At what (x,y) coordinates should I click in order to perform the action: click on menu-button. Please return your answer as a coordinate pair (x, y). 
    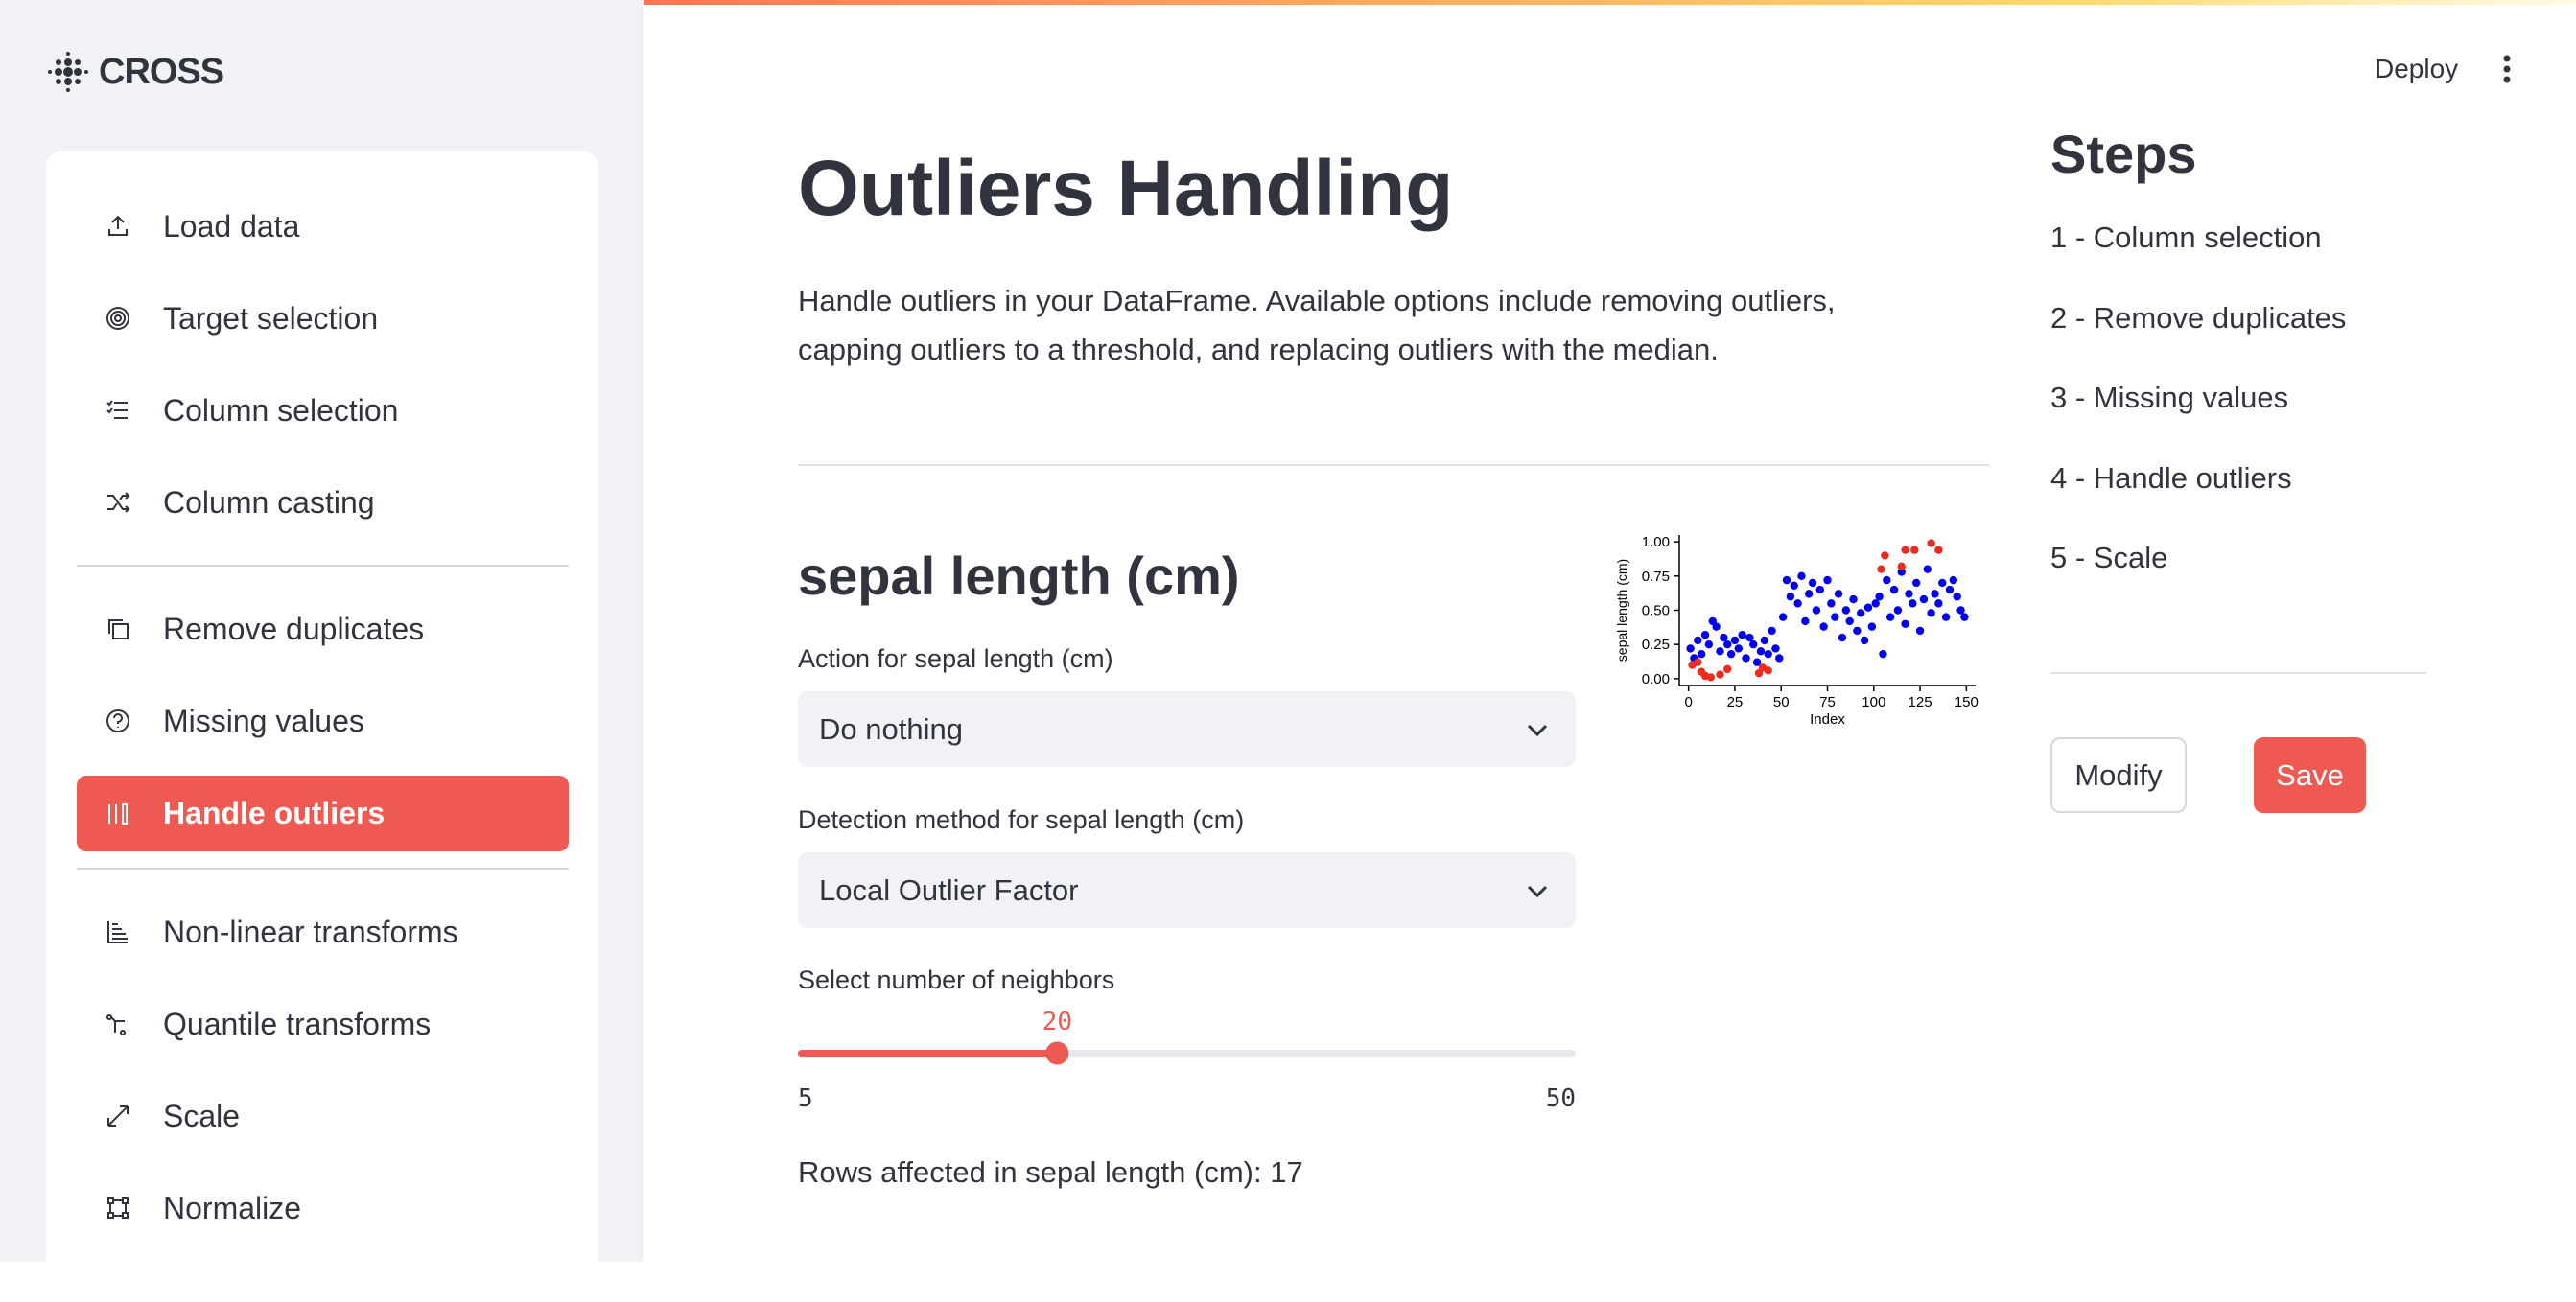
    Looking at the image, I should click on (2507, 69).